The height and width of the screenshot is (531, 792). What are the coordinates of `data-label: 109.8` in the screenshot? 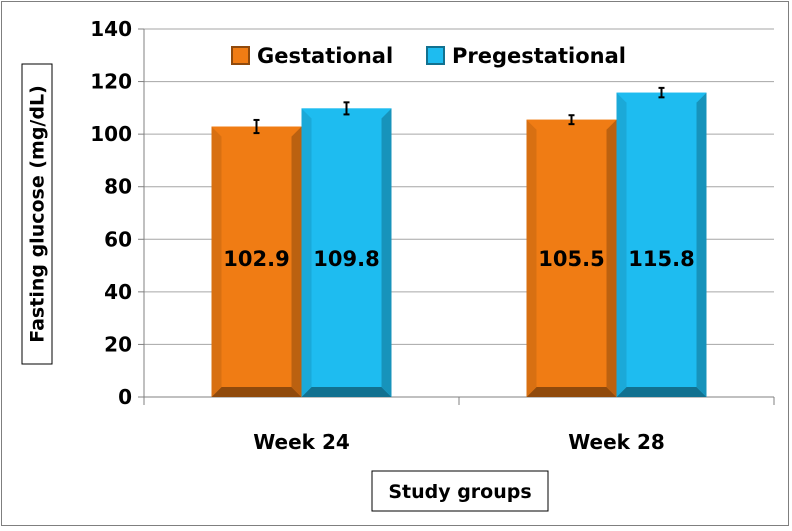 It's located at (346, 259).